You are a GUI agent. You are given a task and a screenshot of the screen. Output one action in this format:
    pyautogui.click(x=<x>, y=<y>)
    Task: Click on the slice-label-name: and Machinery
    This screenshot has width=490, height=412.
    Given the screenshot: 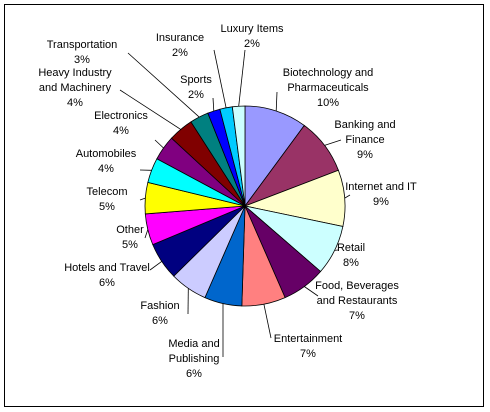 What is the action you would take?
    pyautogui.click(x=75, y=87)
    